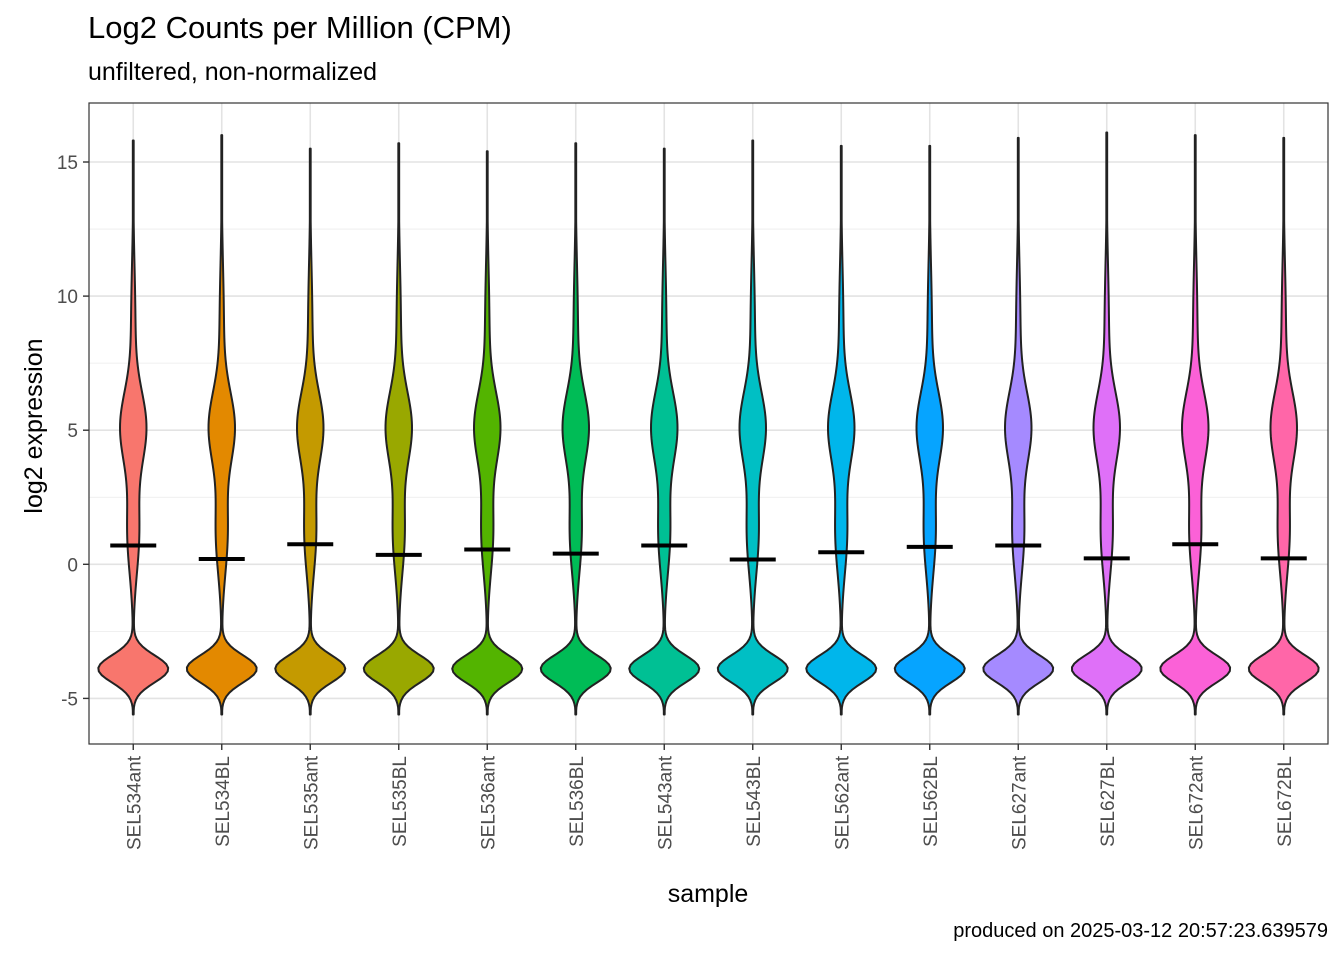  Describe the element at coordinates (134, 802) in the screenshot. I see `x-tick-label: SEL534ant` at that location.